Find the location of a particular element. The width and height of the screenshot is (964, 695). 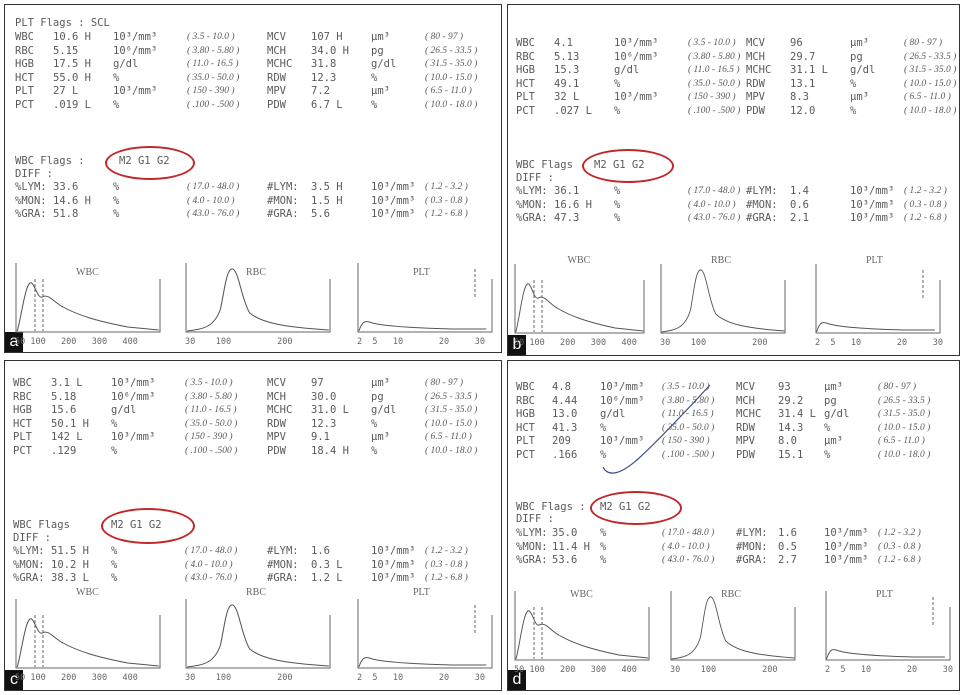

wbc-histogram-title: WBC is located at coordinates (87, 592).